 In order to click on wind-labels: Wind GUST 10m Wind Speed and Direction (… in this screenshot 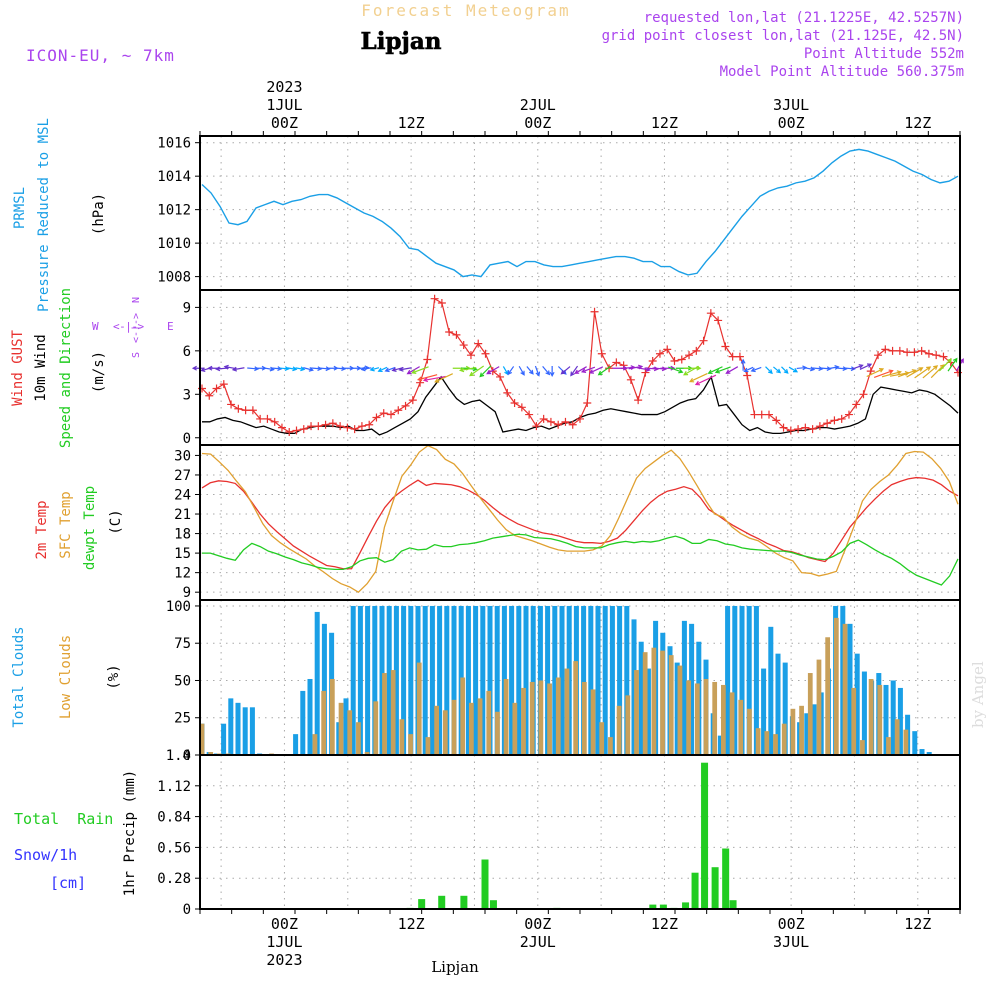, I will do `click(92, 368)`.